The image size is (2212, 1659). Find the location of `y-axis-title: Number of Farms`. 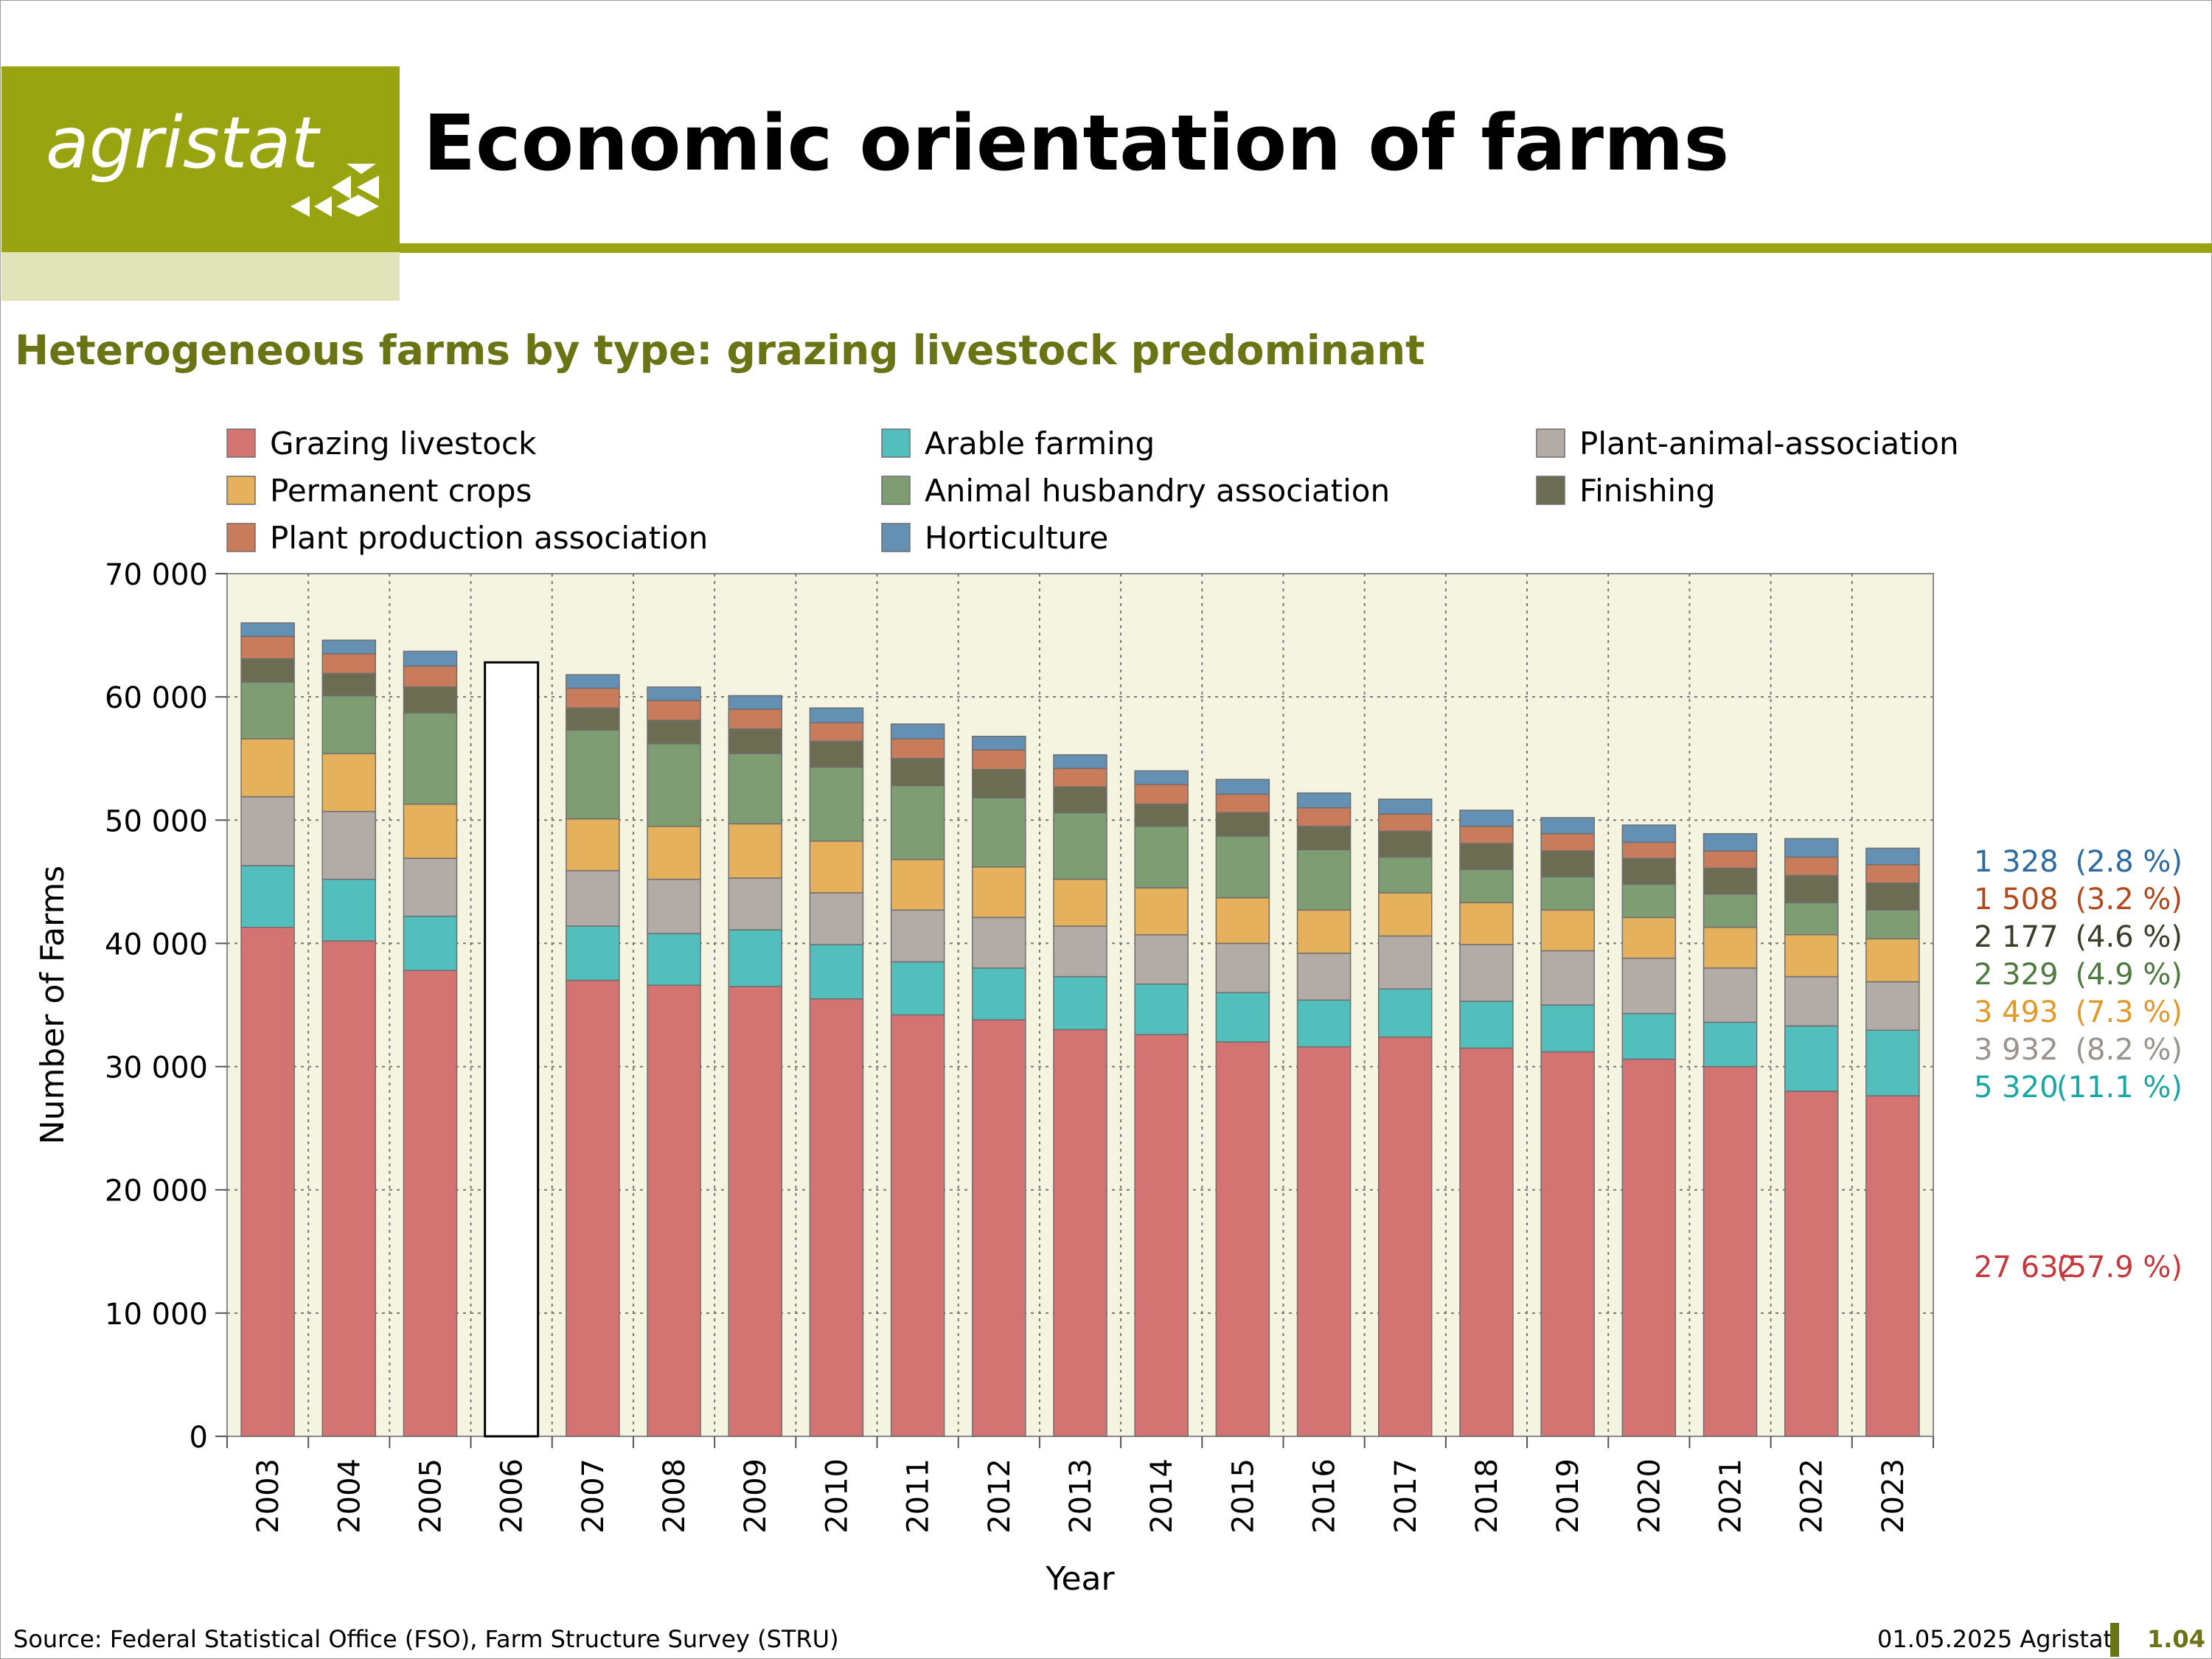

y-axis-title: Number of Farms is located at coordinates (53, 1005).